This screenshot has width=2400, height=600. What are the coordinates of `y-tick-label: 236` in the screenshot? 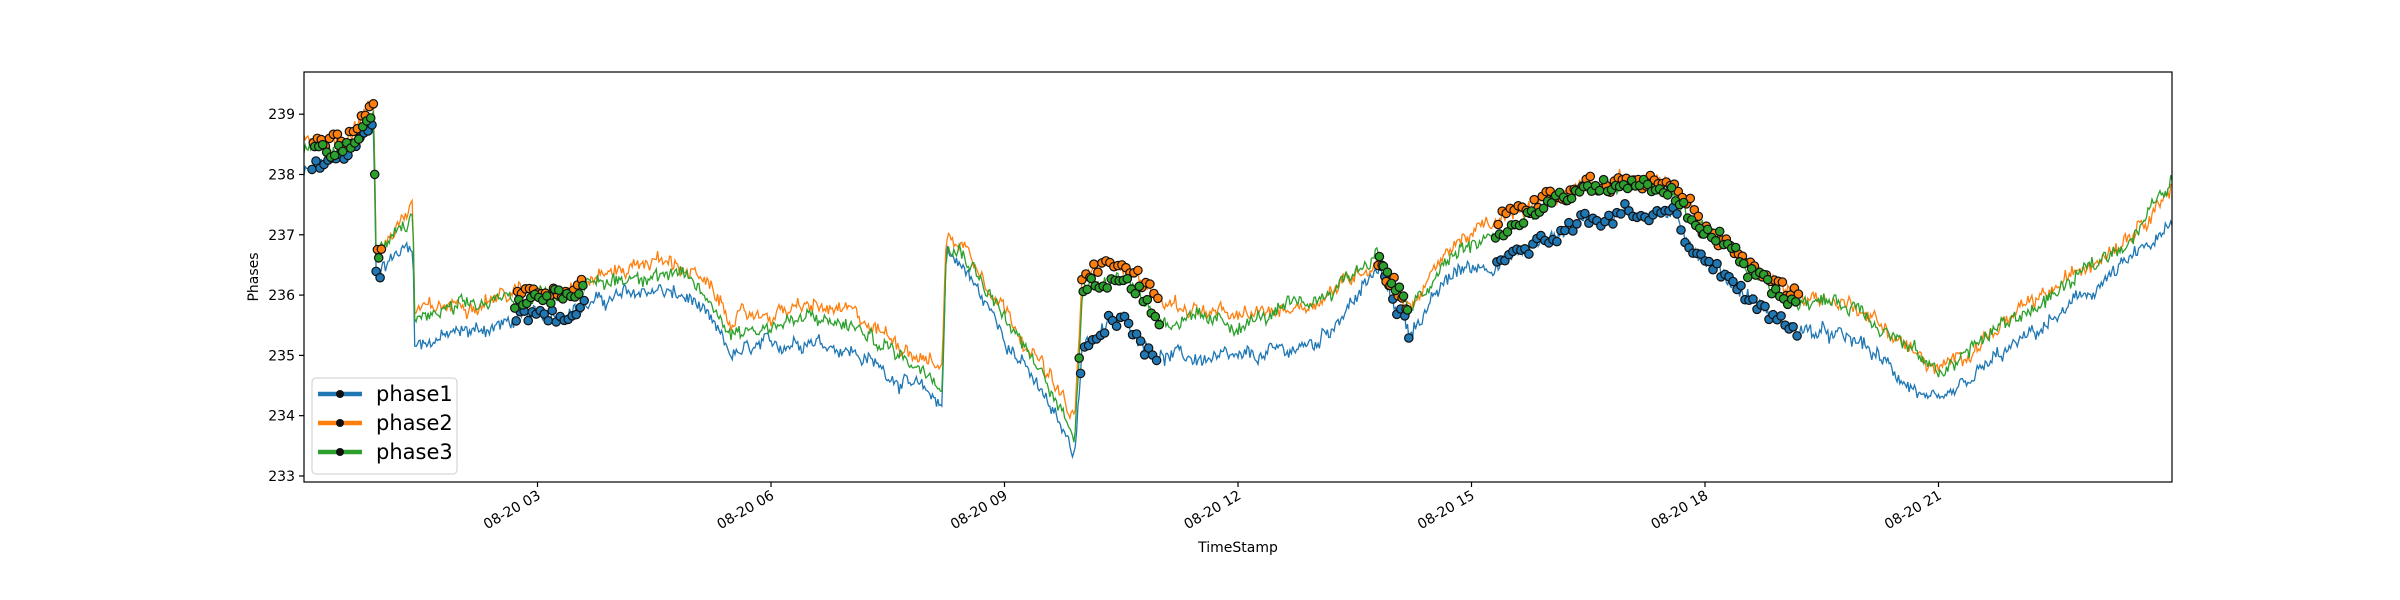 It's located at (281, 296).